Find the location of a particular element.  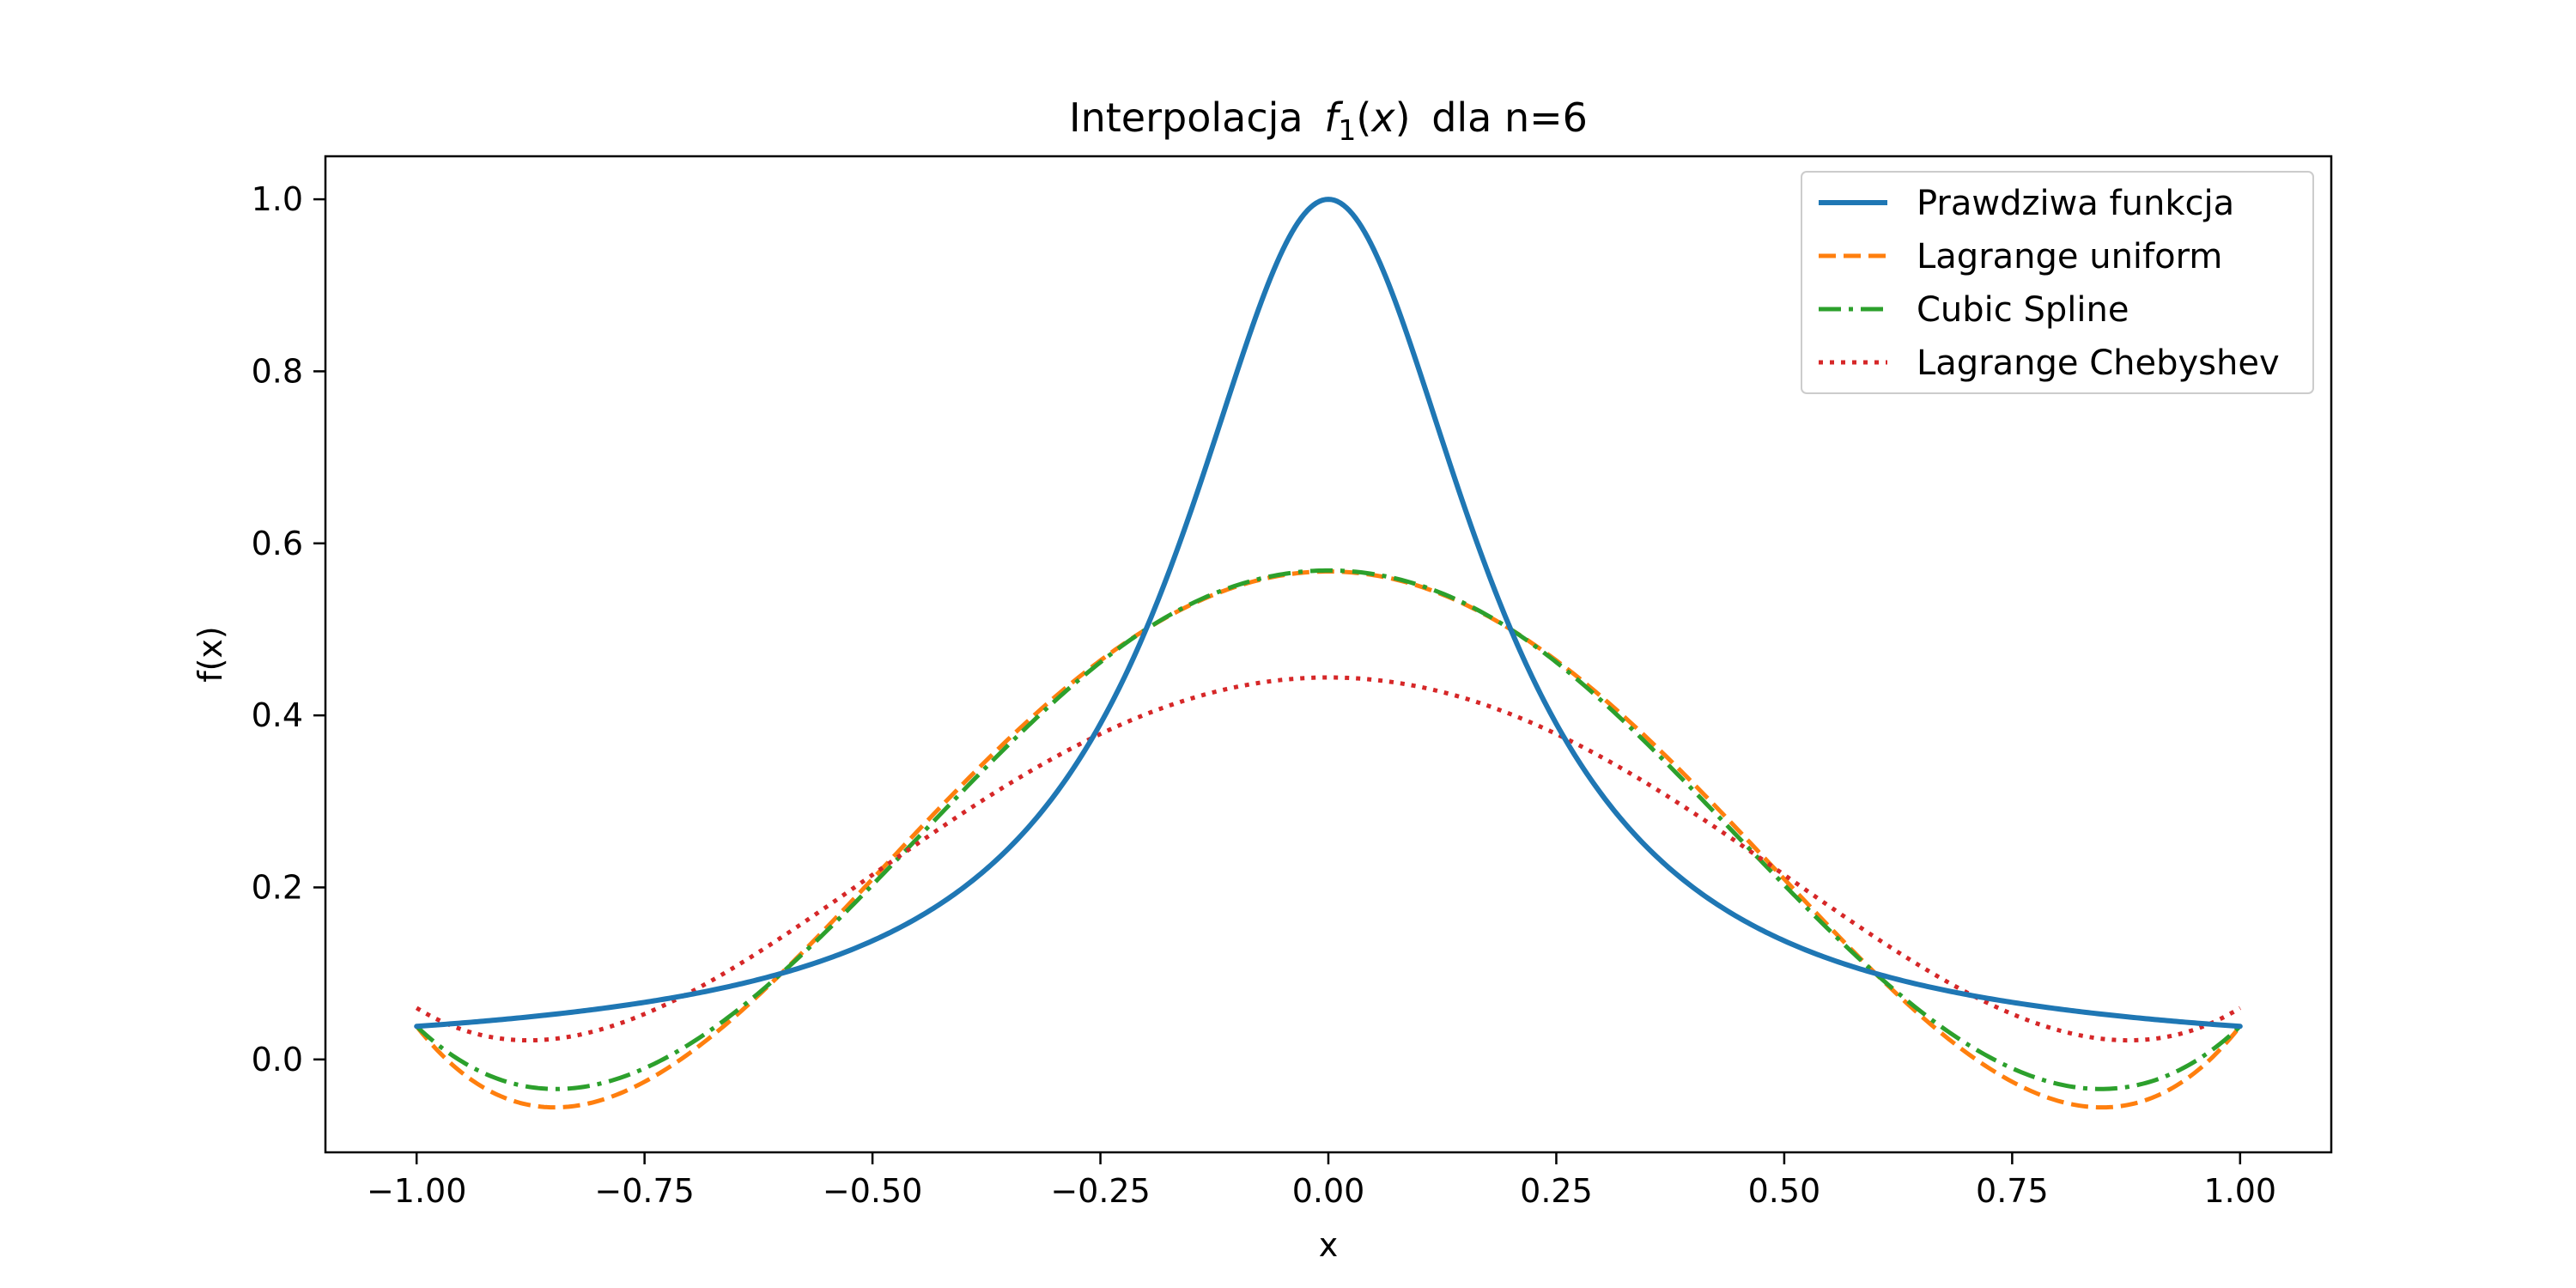

y-tick-label: 1.0 is located at coordinates (278, 199).